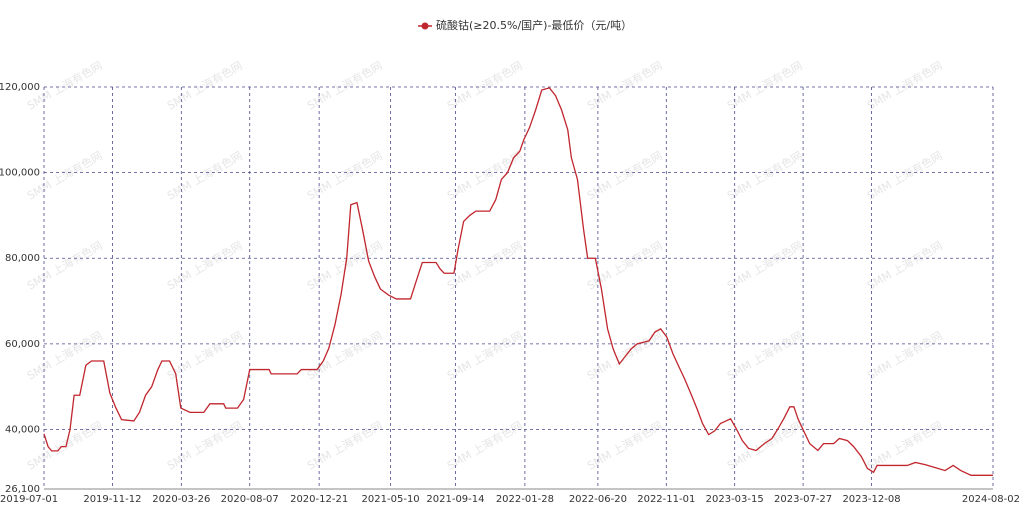  I want to click on legend: 硫酸钴(≥20.5%/国产)-最低价（元/吨）, so click(525, 25).